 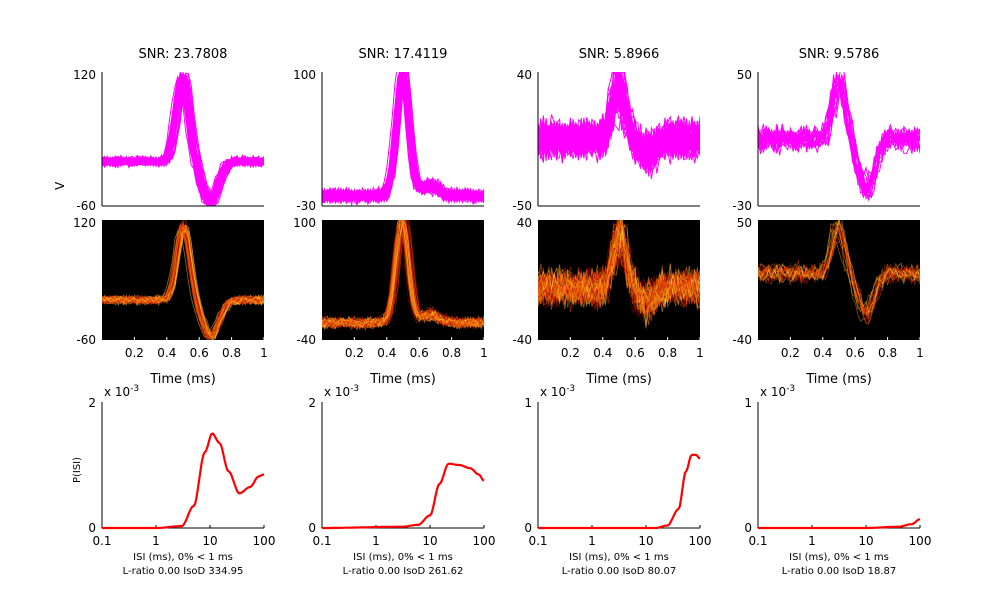 I want to click on clipped-ylabel: V, so click(x=60, y=185).